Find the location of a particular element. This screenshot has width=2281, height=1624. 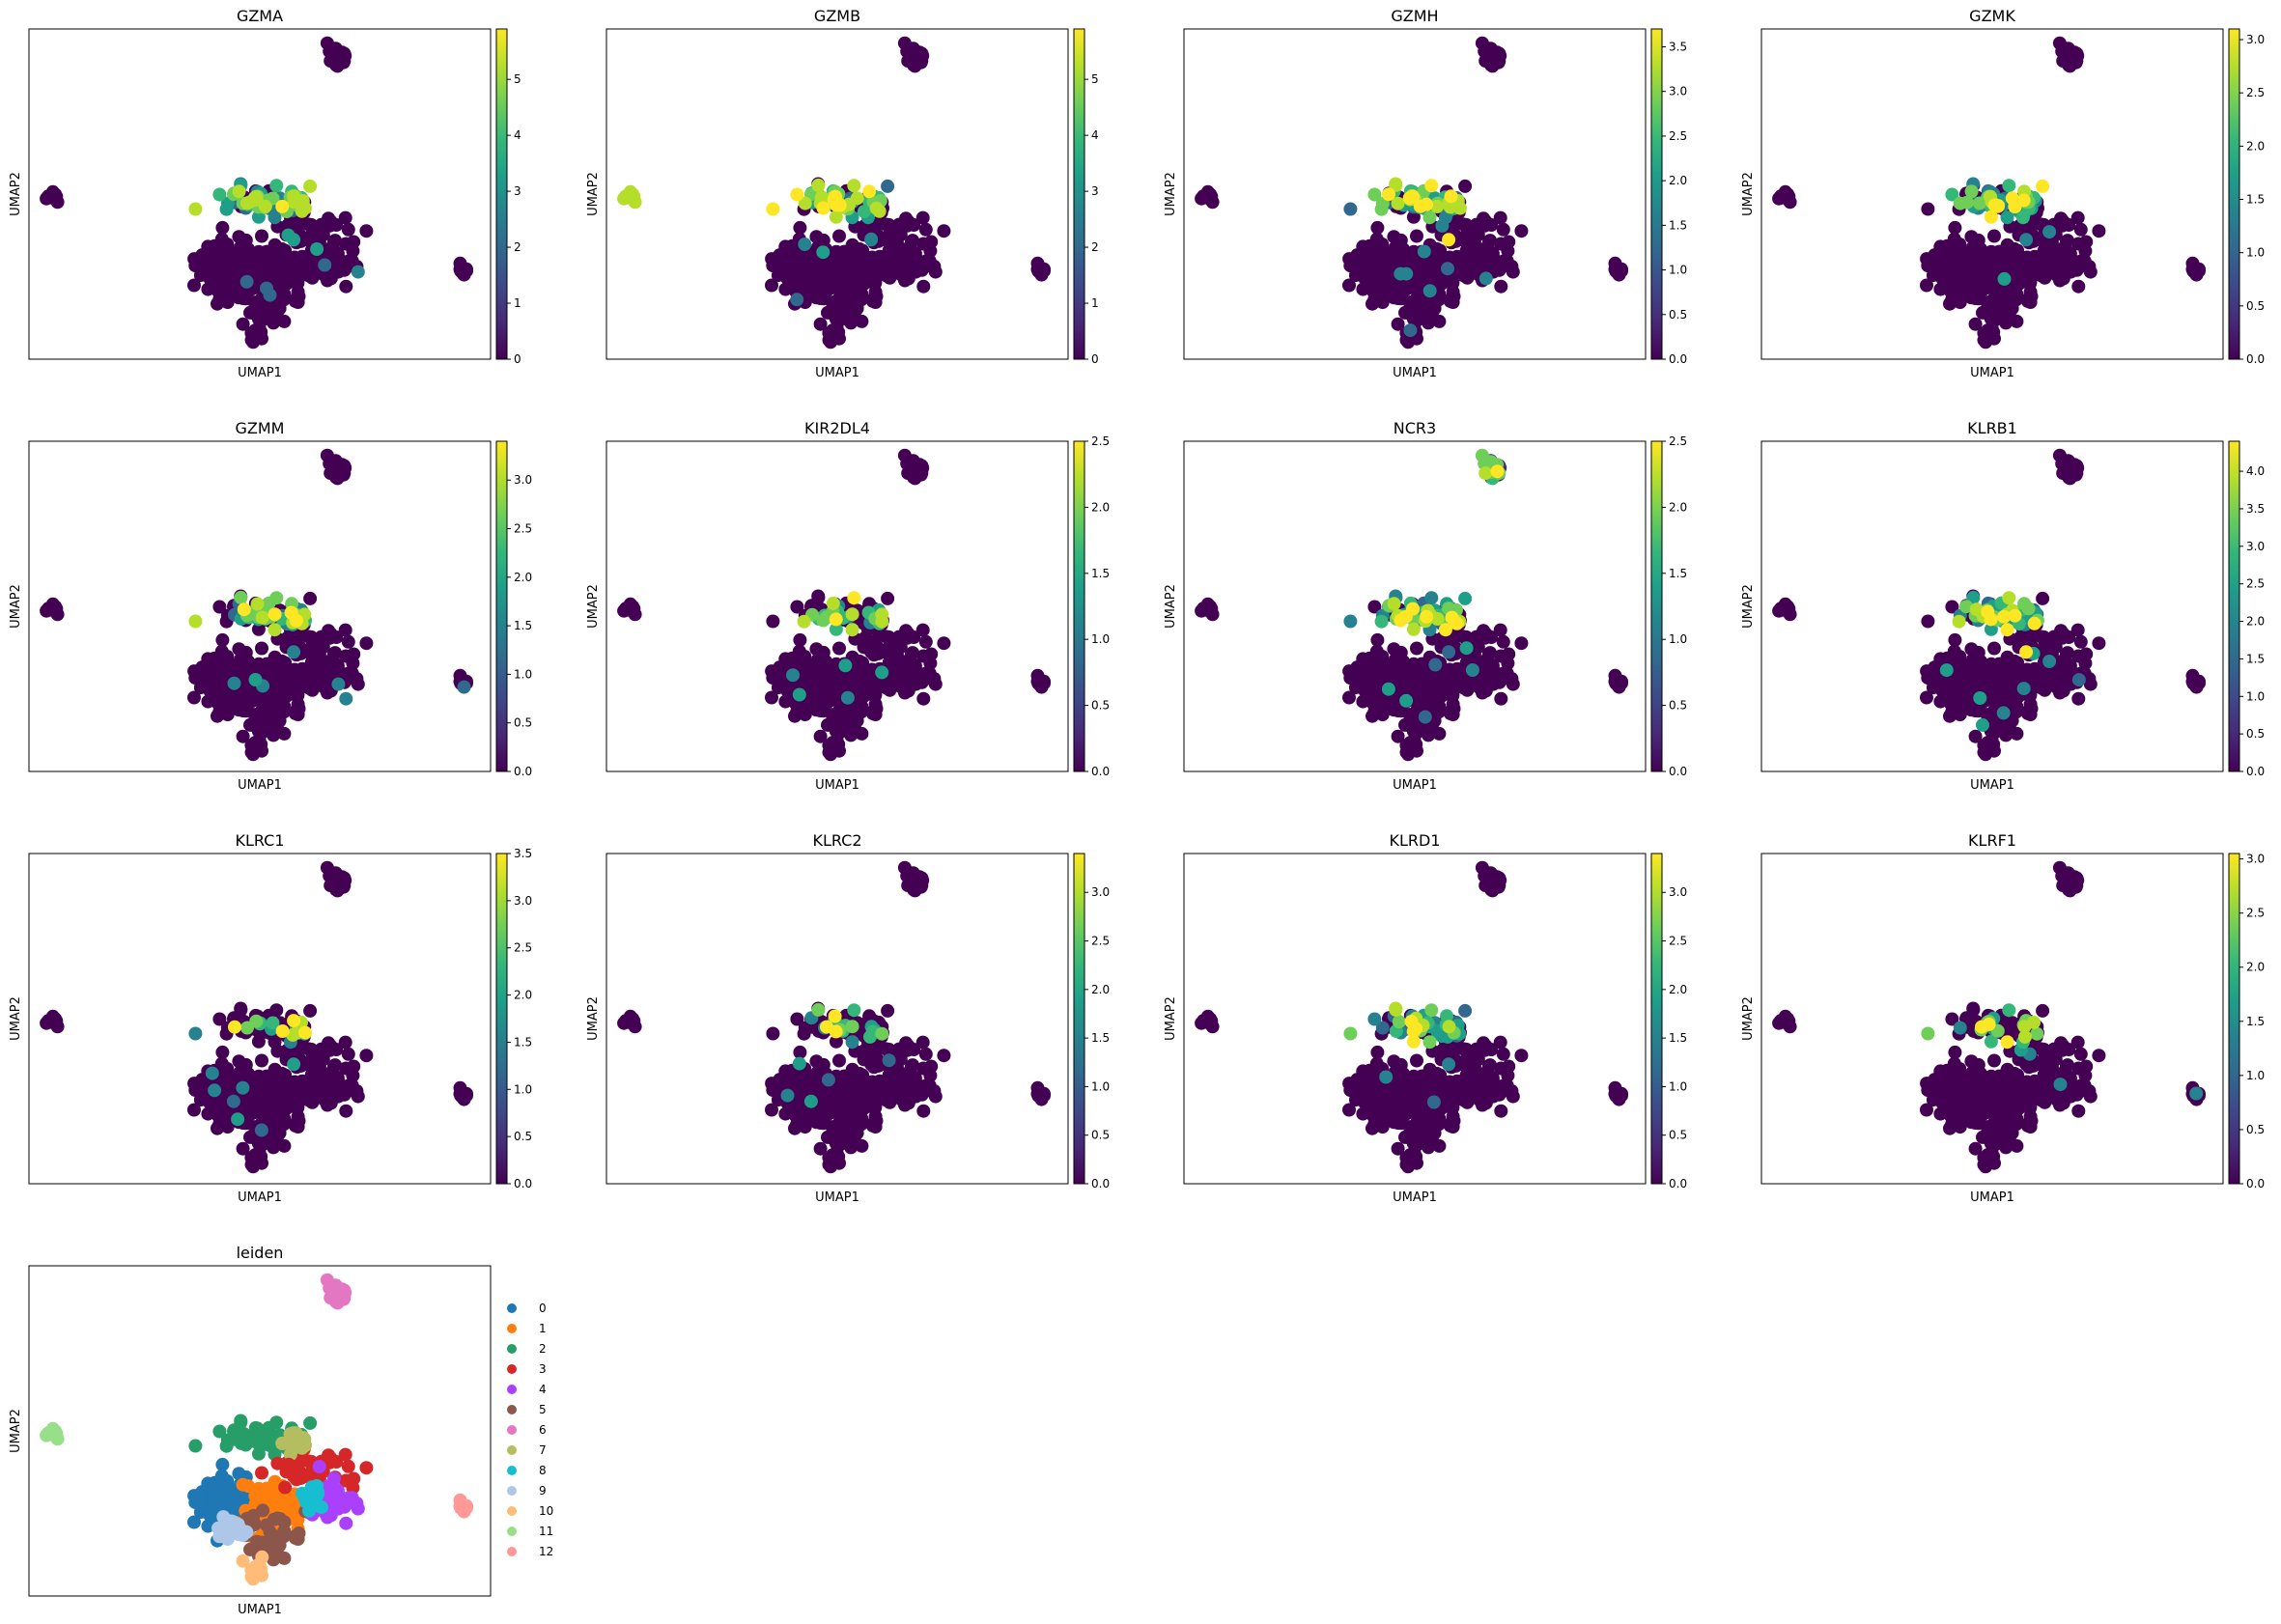

colorbar-tick-label: 3.5 is located at coordinates (523, 854).